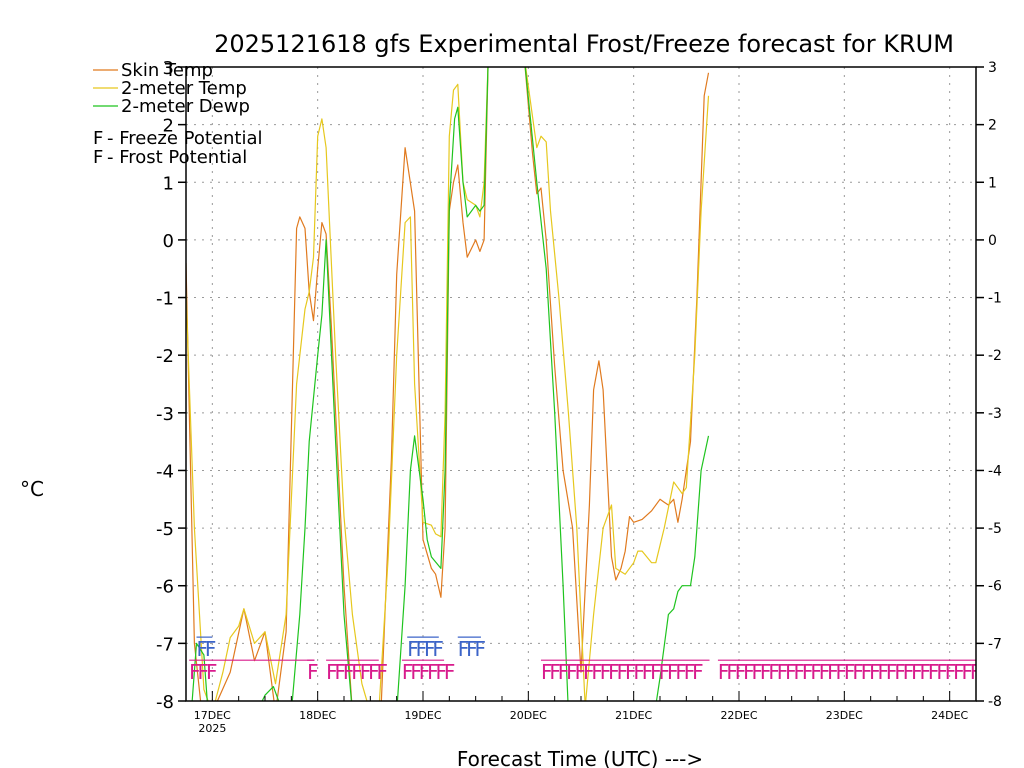 This screenshot has height=768, width=1024. What do you see at coordinates (992, 68) in the screenshot?
I see `y-tick-label-right: 3` at bounding box center [992, 68].